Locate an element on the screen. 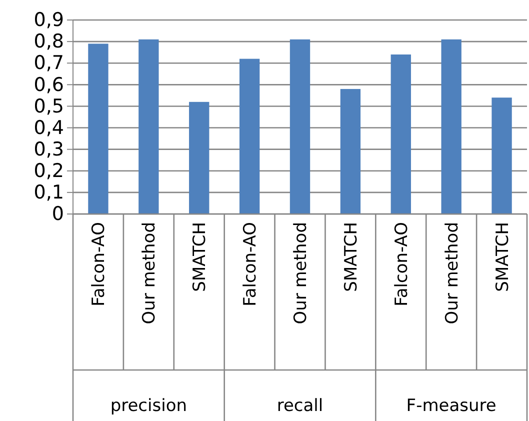  text: F-measure is located at coordinates (451, 406).